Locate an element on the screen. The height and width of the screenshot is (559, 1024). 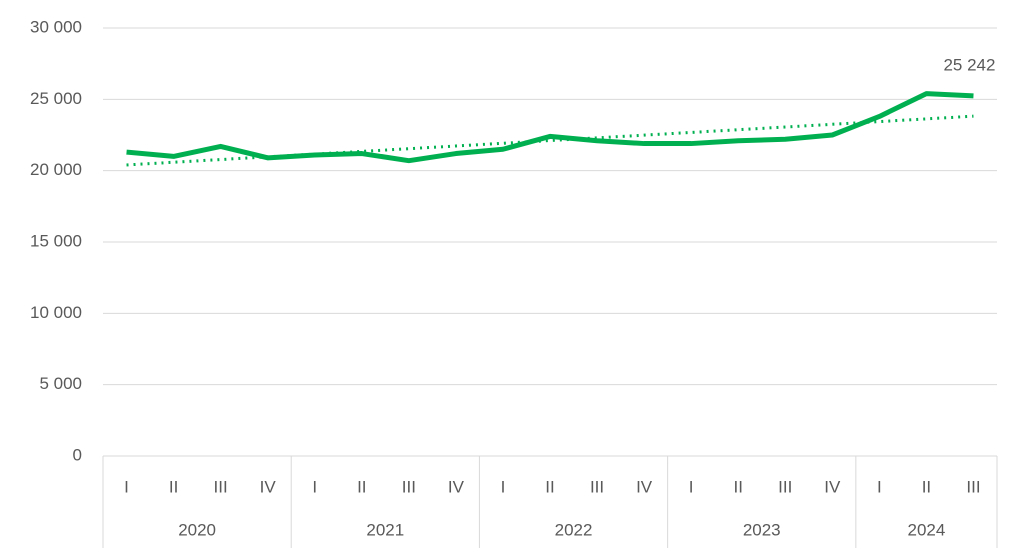
y-tick-label: 25 000 is located at coordinates (56, 98).